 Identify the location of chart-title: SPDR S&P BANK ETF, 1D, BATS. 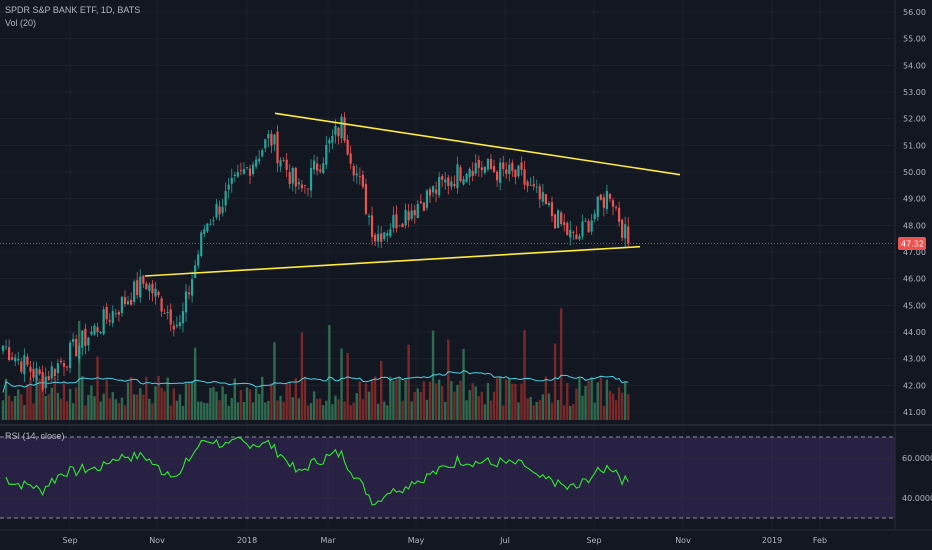
(73, 10).